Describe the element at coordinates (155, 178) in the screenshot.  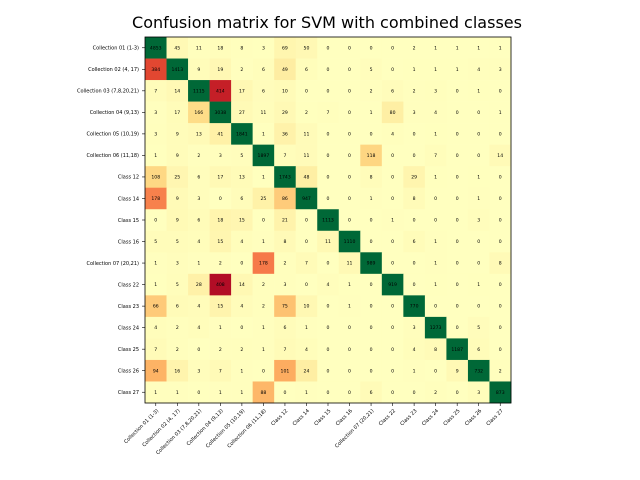
I see `cell-value-label: 108` at that location.